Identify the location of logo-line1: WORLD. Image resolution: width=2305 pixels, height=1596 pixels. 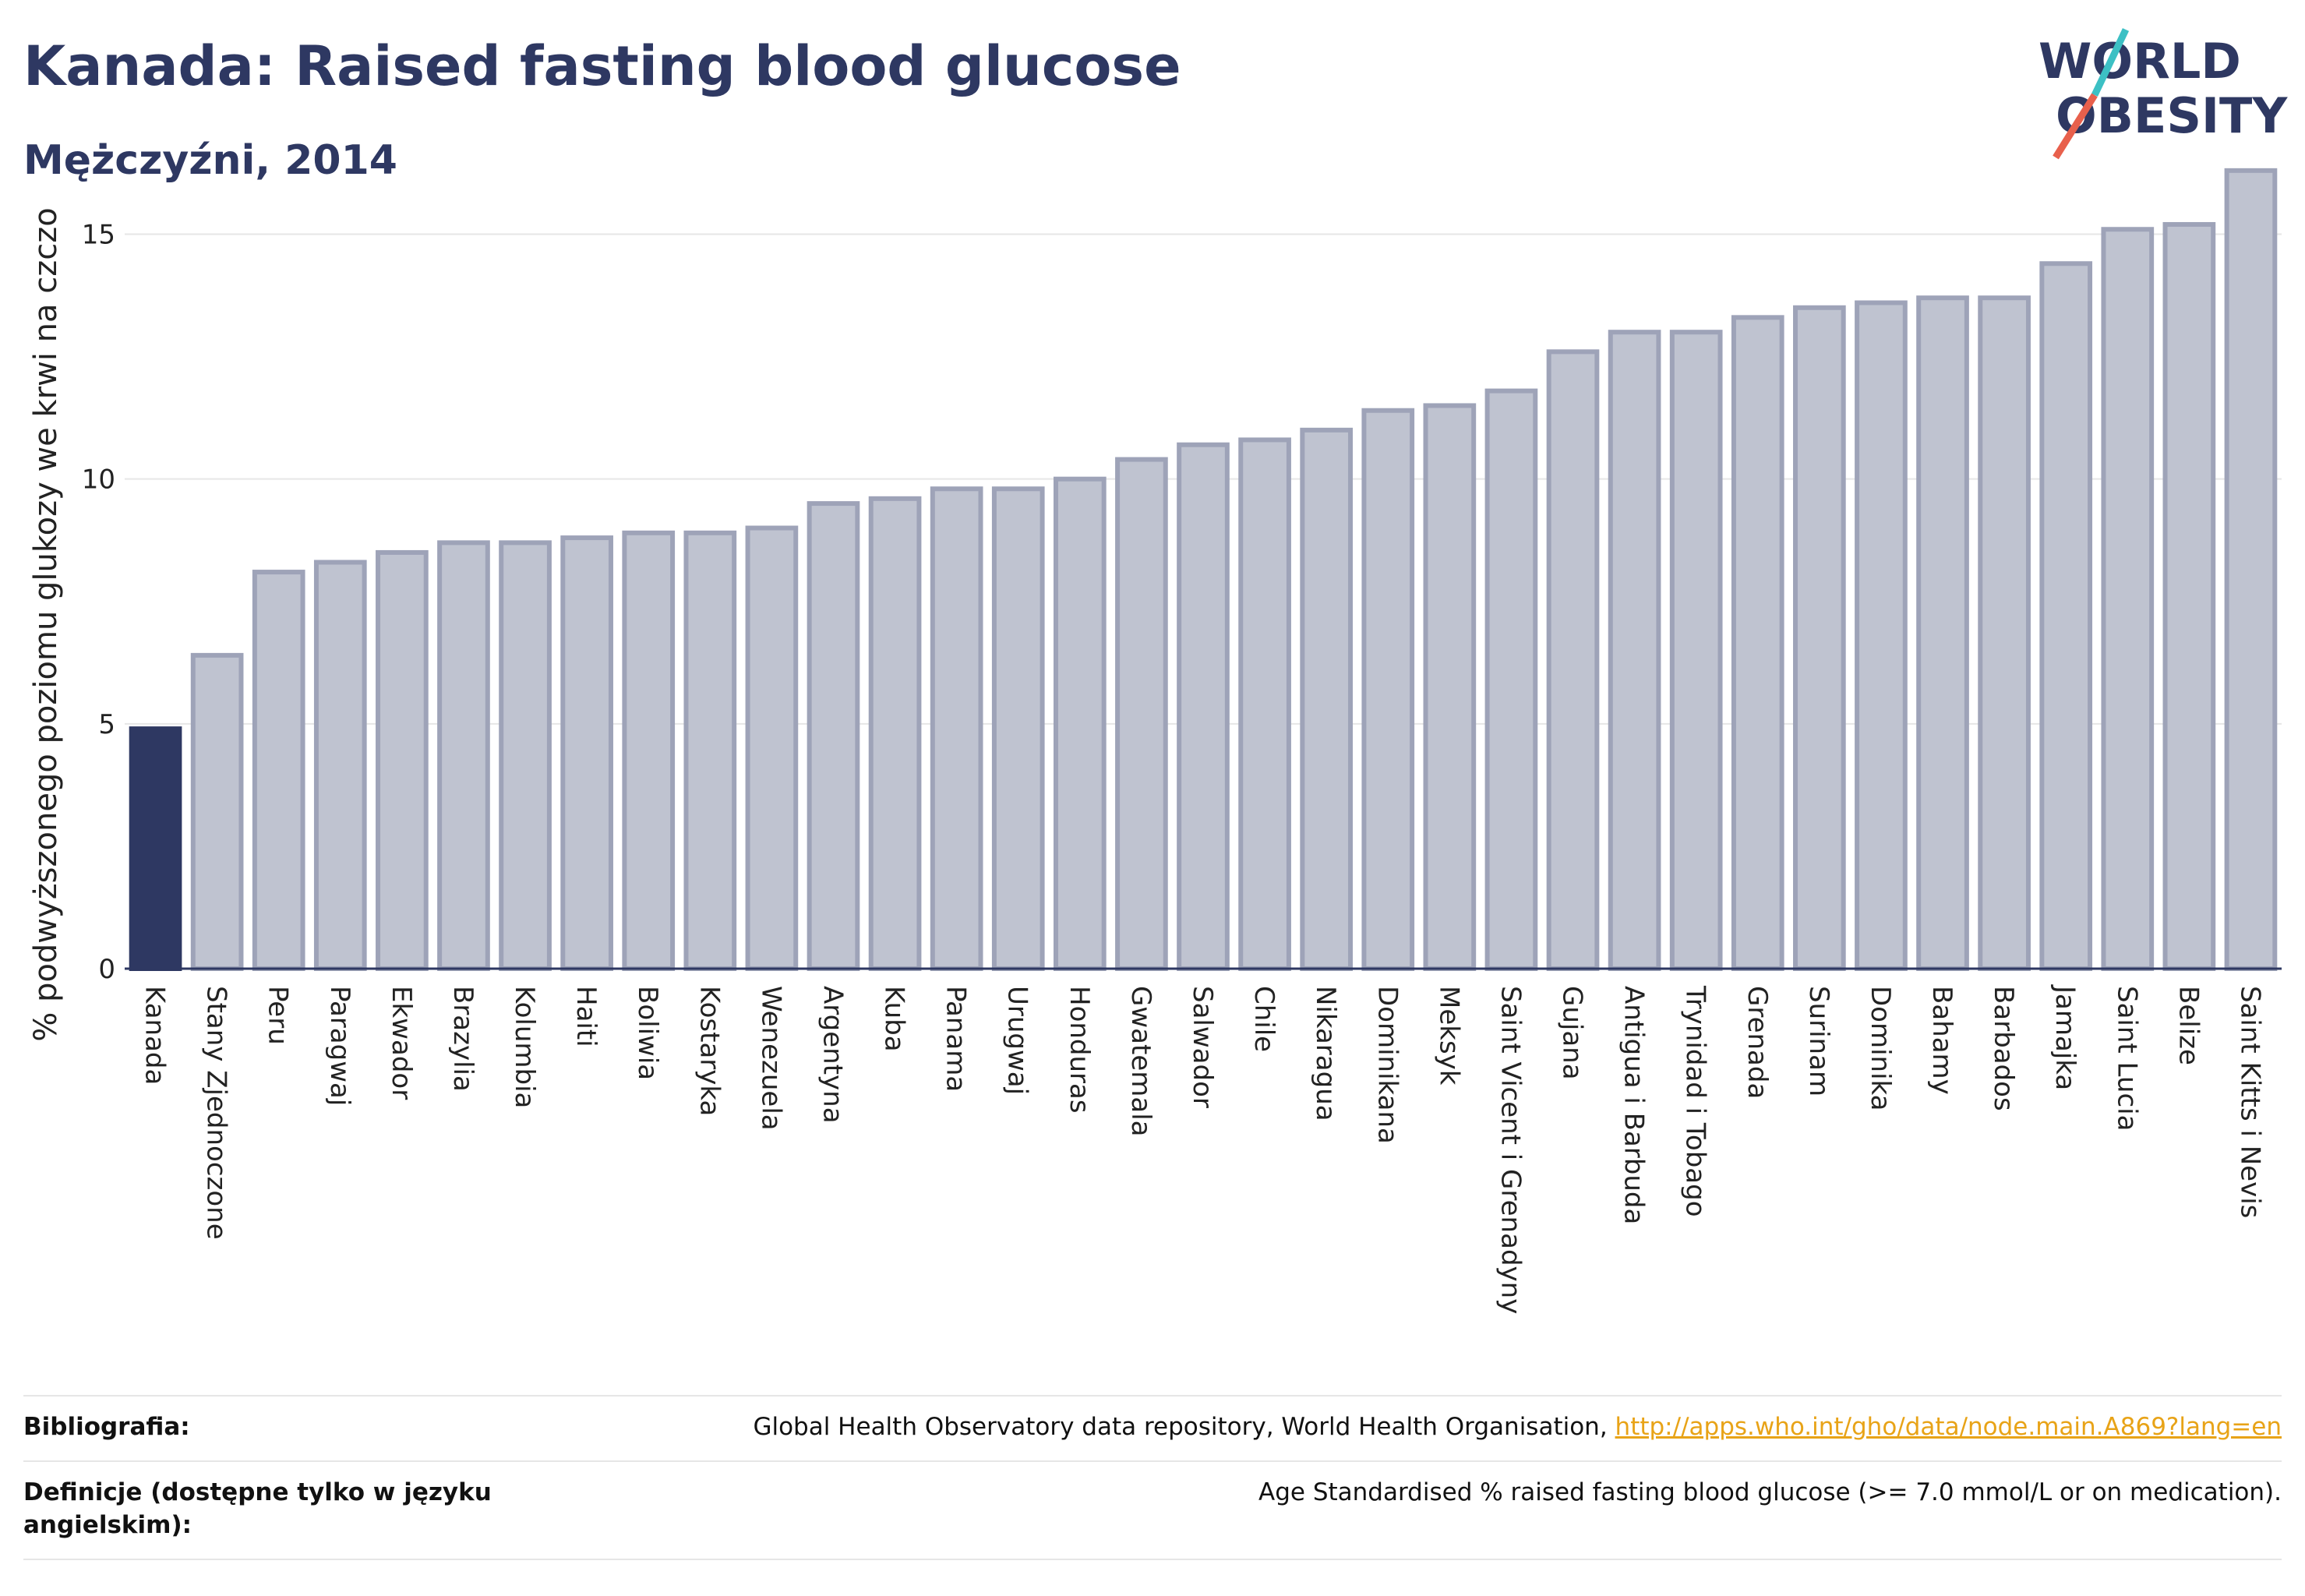
(2139, 61).